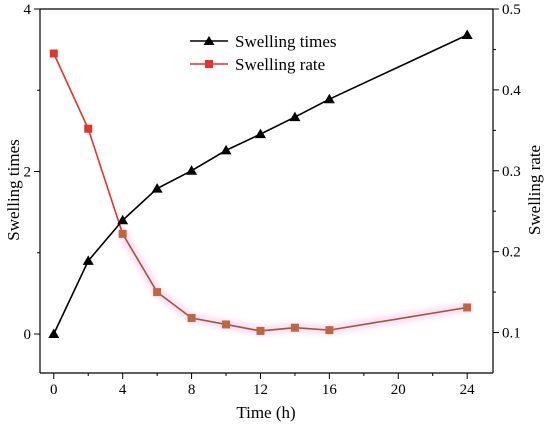 This screenshot has width=550, height=426. Describe the element at coordinates (192, 390) in the screenshot. I see `x-tick-label: 8` at that location.